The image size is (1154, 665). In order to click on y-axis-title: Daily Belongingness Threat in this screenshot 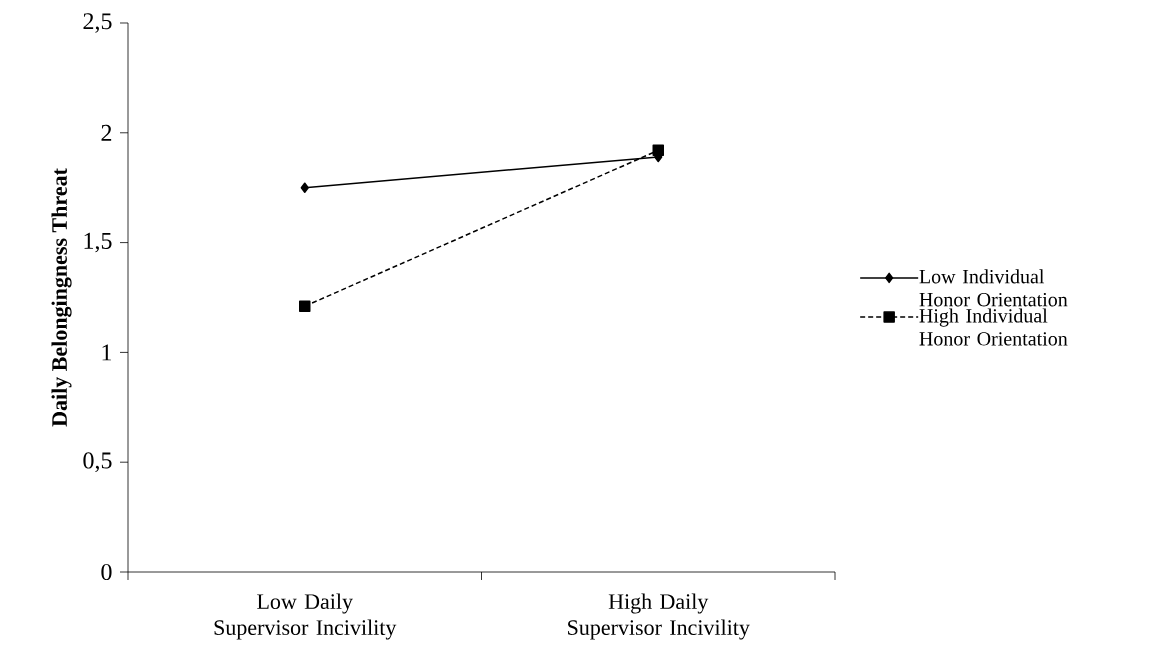, I will do `click(61, 297)`.